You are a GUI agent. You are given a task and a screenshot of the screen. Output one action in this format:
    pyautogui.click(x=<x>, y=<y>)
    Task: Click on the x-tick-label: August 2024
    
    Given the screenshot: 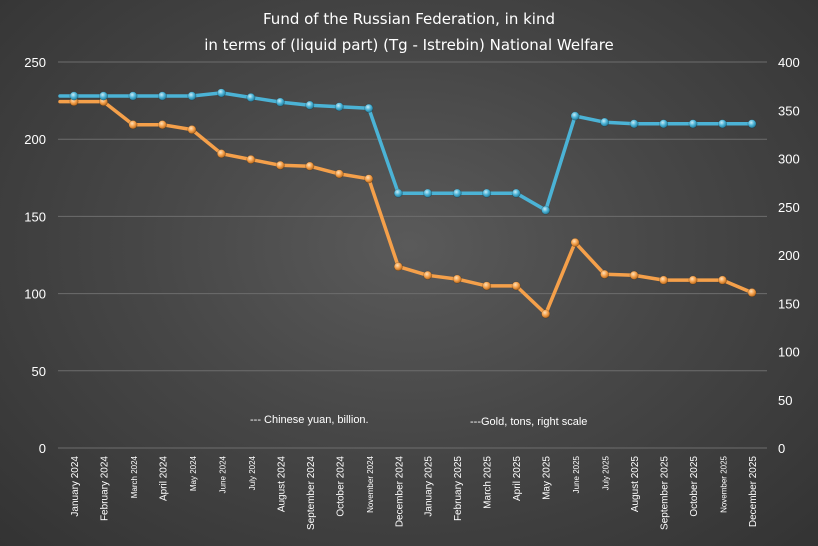 What is the action you would take?
    pyautogui.click(x=281, y=484)
    